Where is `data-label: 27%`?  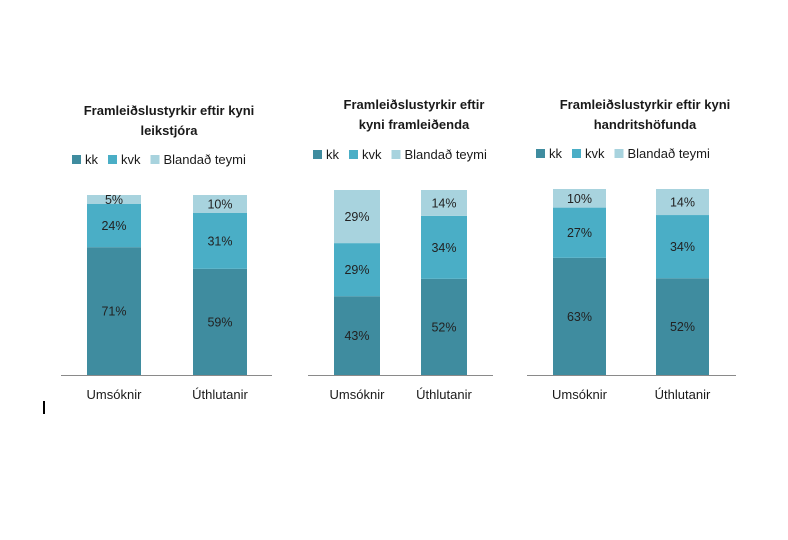 data-label: 27% is located at coordinates (579, 233).